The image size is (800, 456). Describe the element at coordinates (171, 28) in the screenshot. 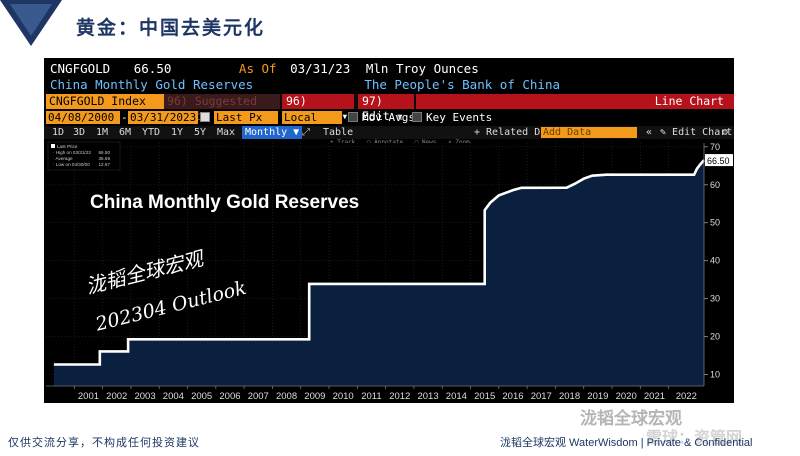

I see `slide-title: 黄金：中国去美元化` at that location.